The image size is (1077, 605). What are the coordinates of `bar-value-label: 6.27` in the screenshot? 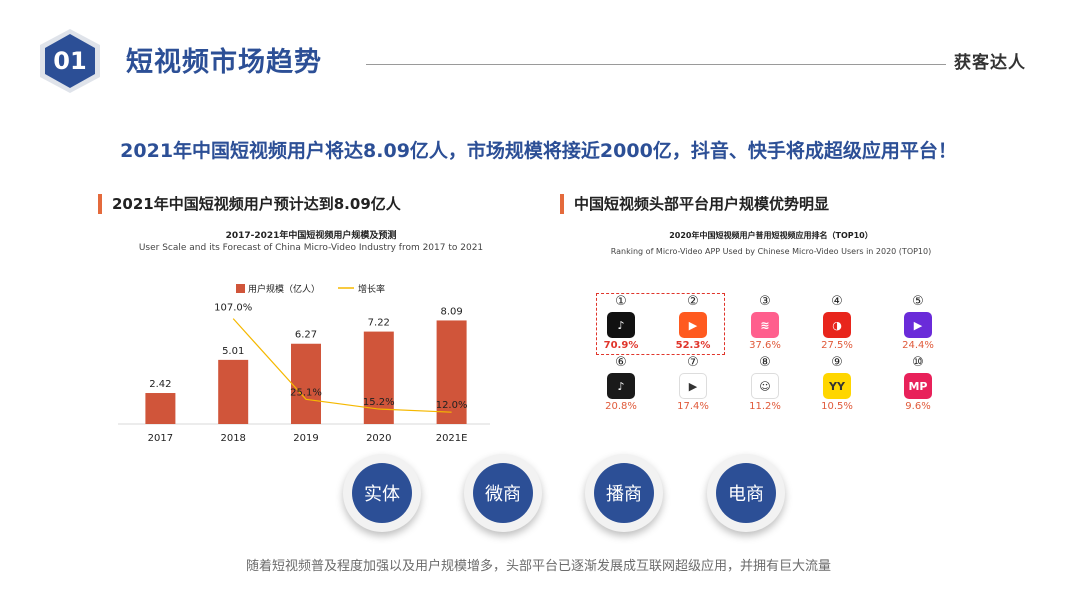 It's located at (306, 335).